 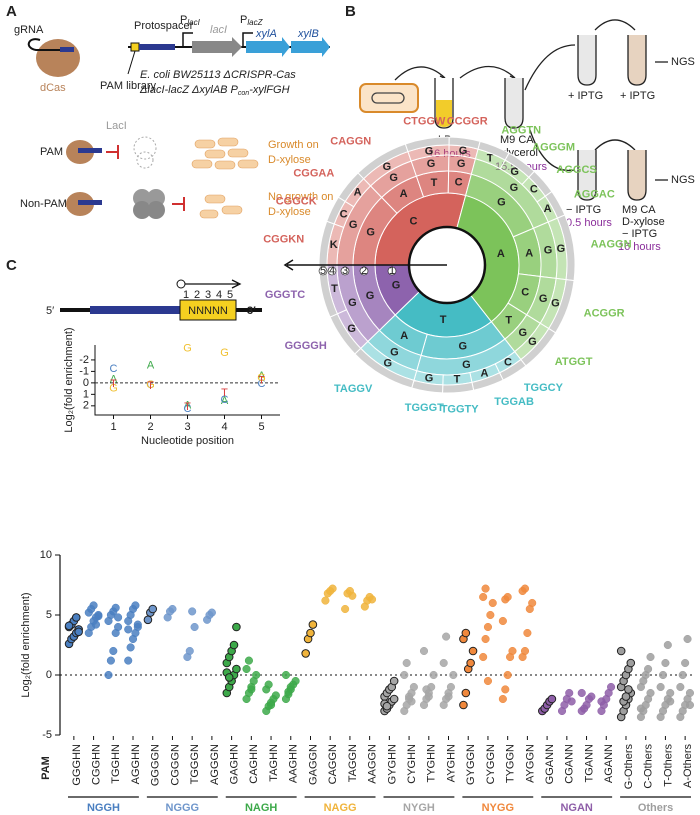 What do you see at coordinates (157, 47) in the screenshot?
I see `protospacer-bar` at bounding box center [157, 47].